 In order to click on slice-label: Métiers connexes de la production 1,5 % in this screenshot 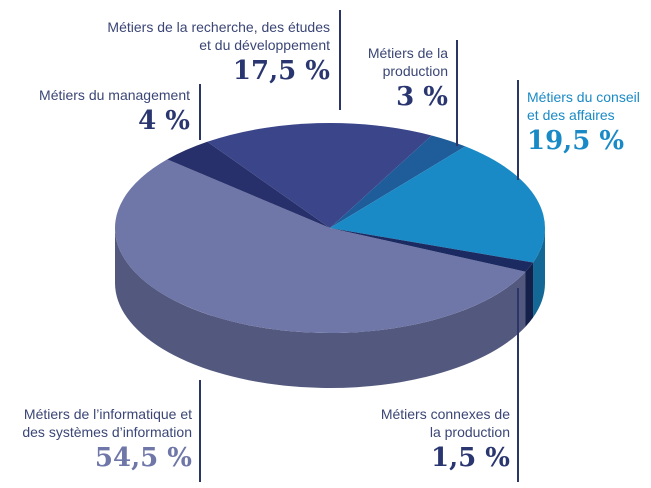, I will do `click(445, 440)`.